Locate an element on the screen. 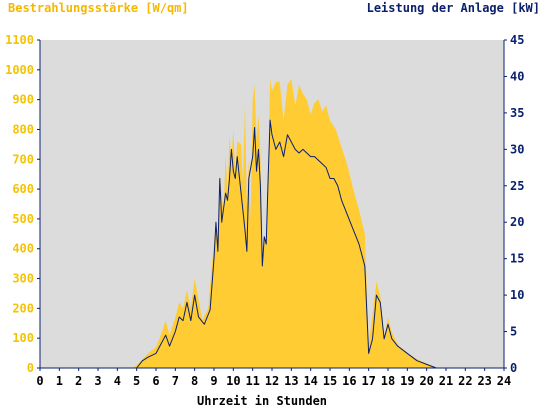 The width and height of the screenshot is (544, 408). x-tick-label: 23 is located at coordinates (484, 381).